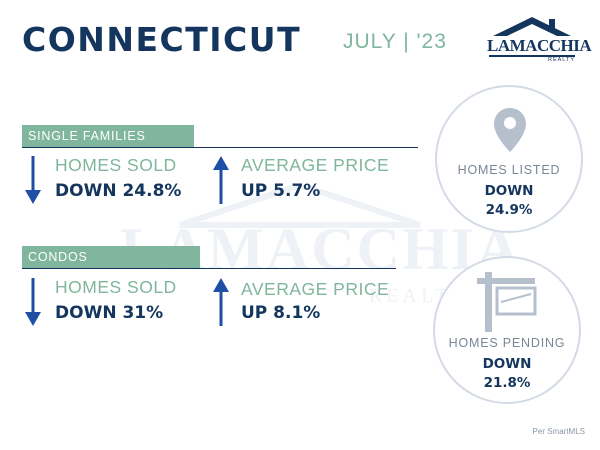  What do you see at coordinates (118, 191) in the screenshot?
I see `sf-homes-sold-value: DOWN 24.8%` at bounding box center [118, 191].